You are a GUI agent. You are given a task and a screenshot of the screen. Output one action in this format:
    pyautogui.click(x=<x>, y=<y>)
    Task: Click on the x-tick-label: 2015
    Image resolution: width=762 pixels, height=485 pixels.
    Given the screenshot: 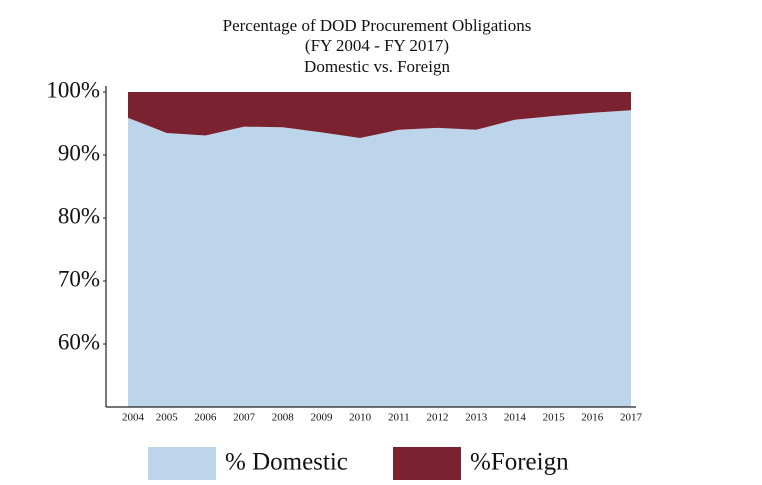 What is the action you would take?
    pyautogui.click(x=554, y=418)
    